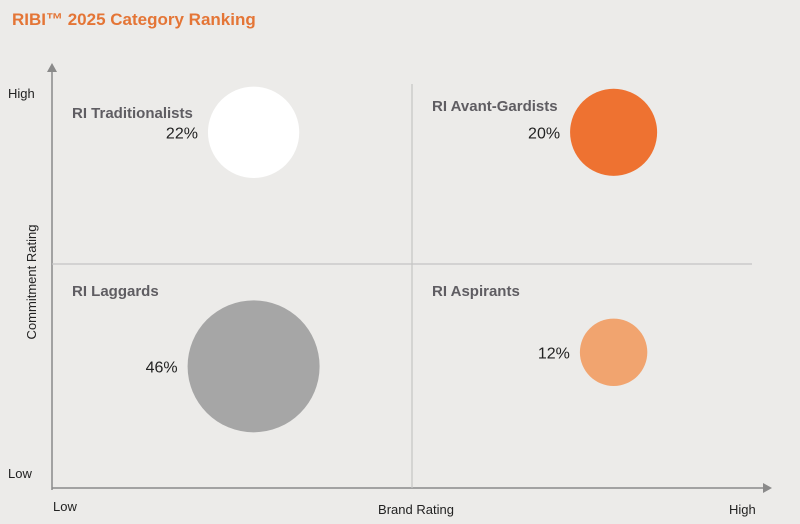  I want to click on bubble-ri-laggards, so click(253, 366).